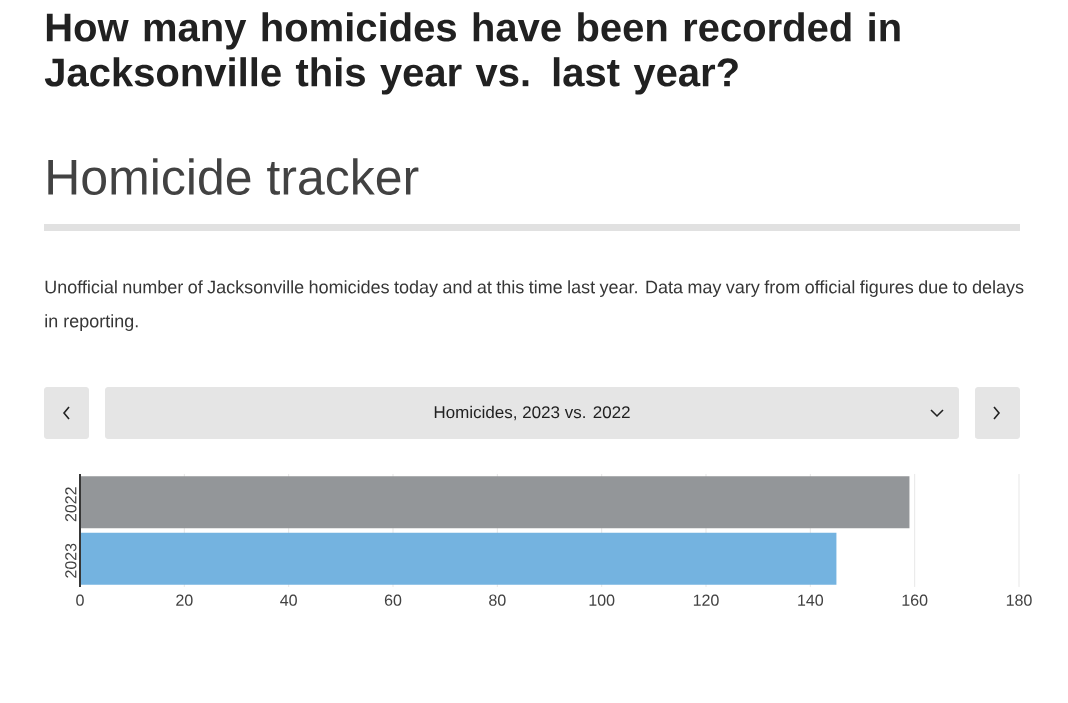 The image size is (1068, 703). What do you see at coordinates (184, 600) in the screenshot?
I see `x-tick-label: 20` at bounding box center [184, 600].